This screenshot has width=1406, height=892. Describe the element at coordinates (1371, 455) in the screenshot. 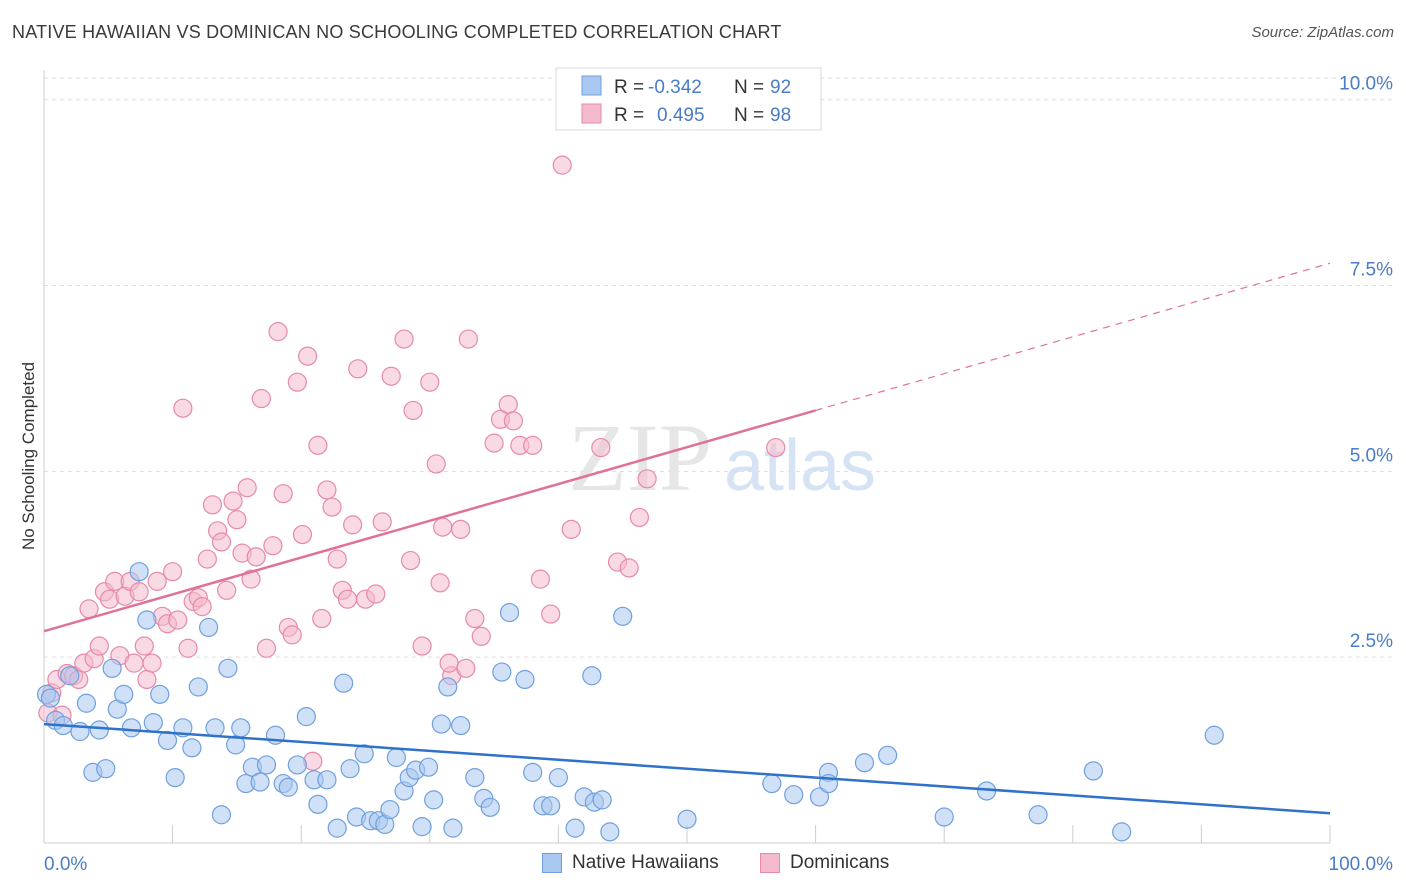

I see `y-tick-label: 5.0%` at that location.